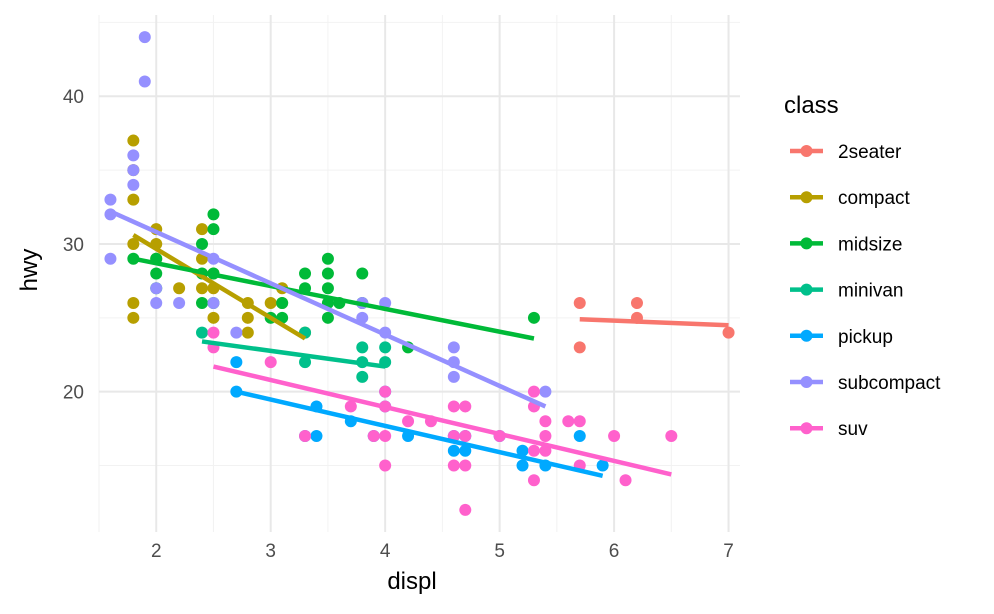 Image resolution: width=994 pixels, height=614 pixels. Describe the element at coordinates (889, 383) in the screenshot. I see `legend-label: subcompact` at that location.